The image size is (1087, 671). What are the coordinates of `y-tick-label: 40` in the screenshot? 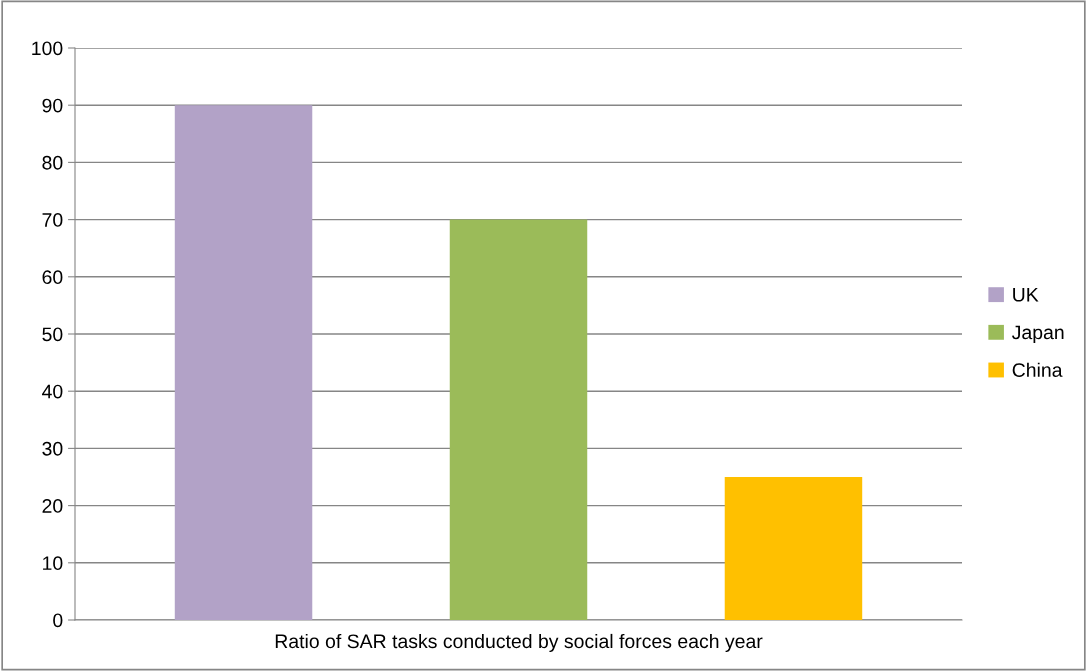 It's located at (52, 391).